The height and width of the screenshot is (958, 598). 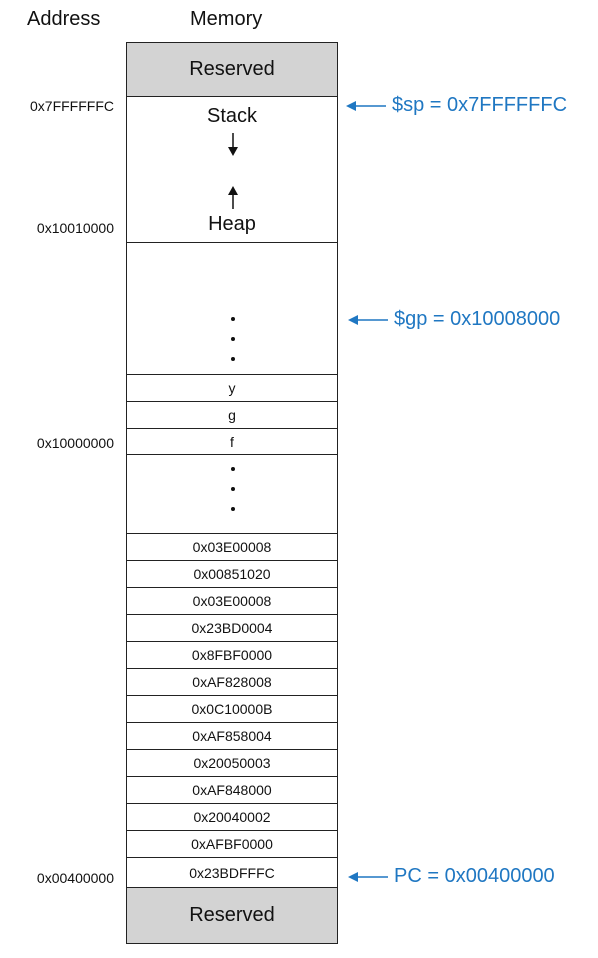 I want to click on instruction-word: 0x8FBF0000, so click(x=232, y=655).